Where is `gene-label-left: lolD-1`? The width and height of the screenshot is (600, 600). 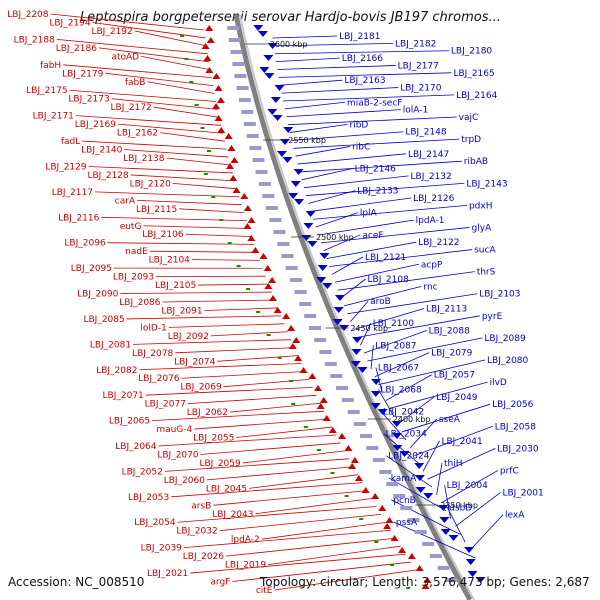
gene-label-left: lolD-1 is located at coordinates (153, 328).